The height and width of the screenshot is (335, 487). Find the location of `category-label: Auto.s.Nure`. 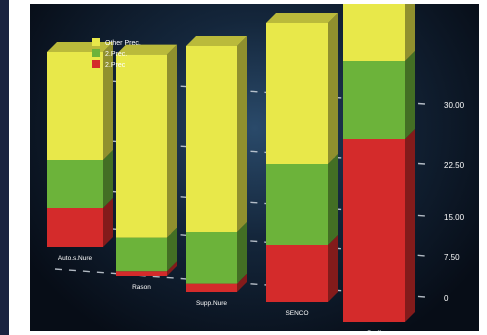

category-label: Auto.s.Nure is located at coordinates (75, 258).